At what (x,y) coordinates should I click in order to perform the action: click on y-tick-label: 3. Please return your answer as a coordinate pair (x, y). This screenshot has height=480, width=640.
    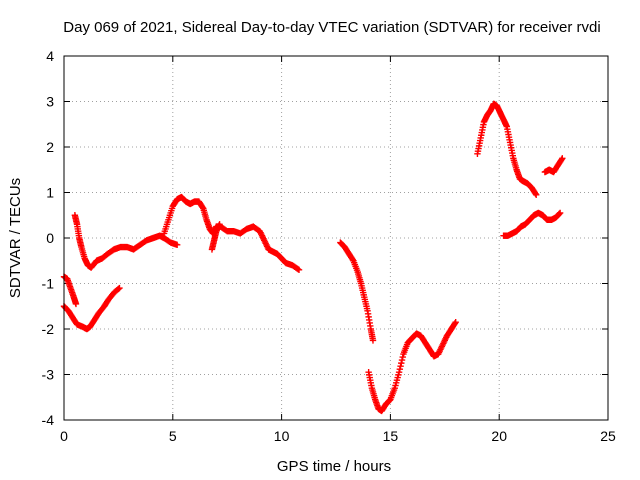
    Looking at the image, I should click on (50, 102).